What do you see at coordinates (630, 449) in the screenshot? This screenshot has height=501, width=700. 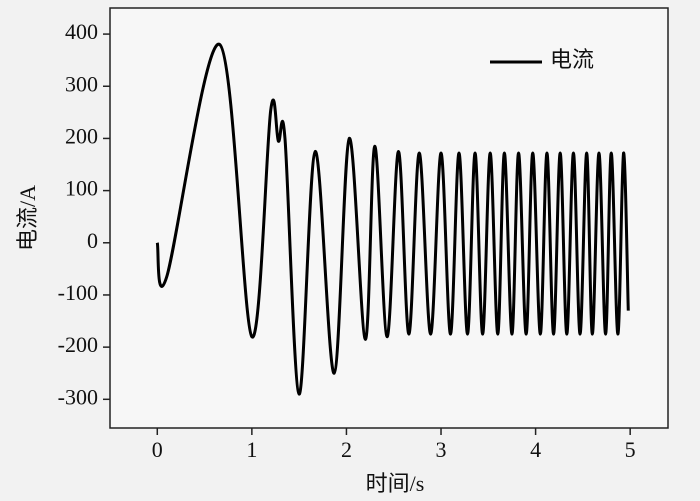 I see `x-tick-label: 5` at bounding box center [630, 449].